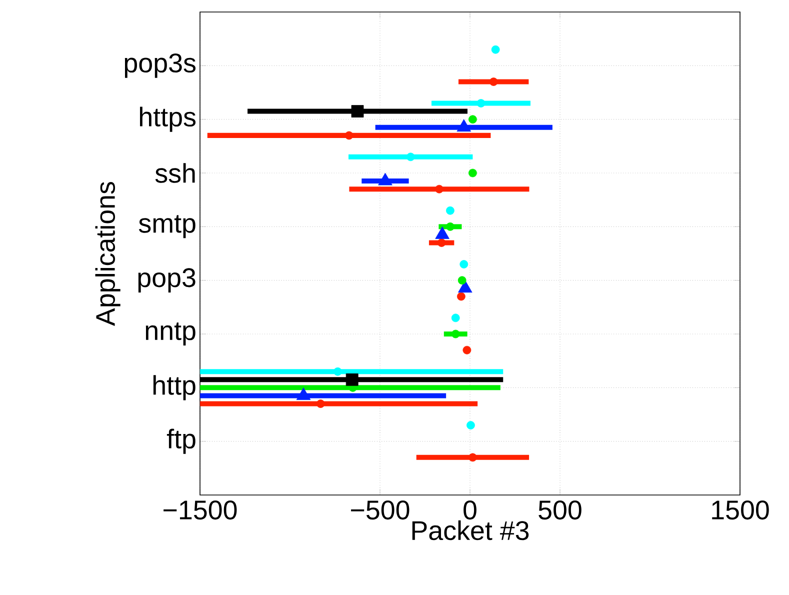  What do you see at coordinates (167, 226) in the screenshot?
I see `y-tick-label: smtp` at bounding box center [167, 226].